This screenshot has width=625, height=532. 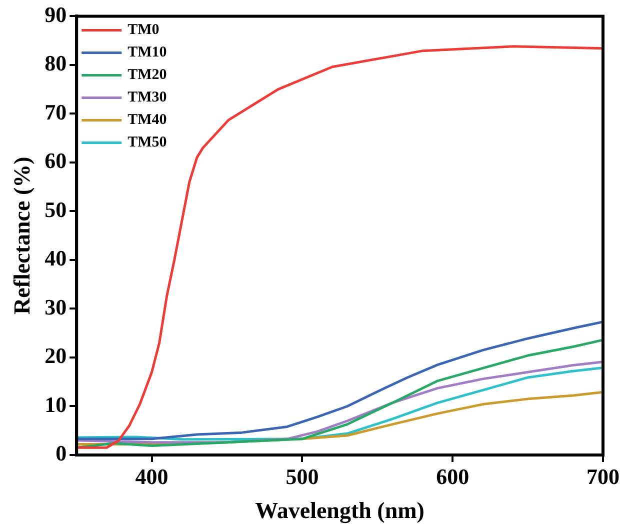 I want to click on legend-label: TM50, so click(x=147, y=142).